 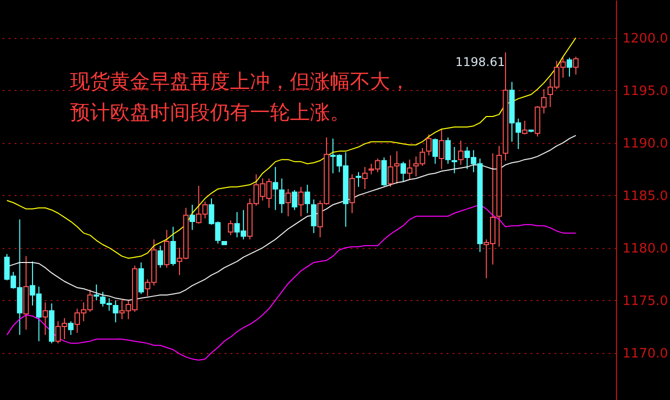 I want to click on y-tick-label: 1185.0, so click(x=645, y=196).